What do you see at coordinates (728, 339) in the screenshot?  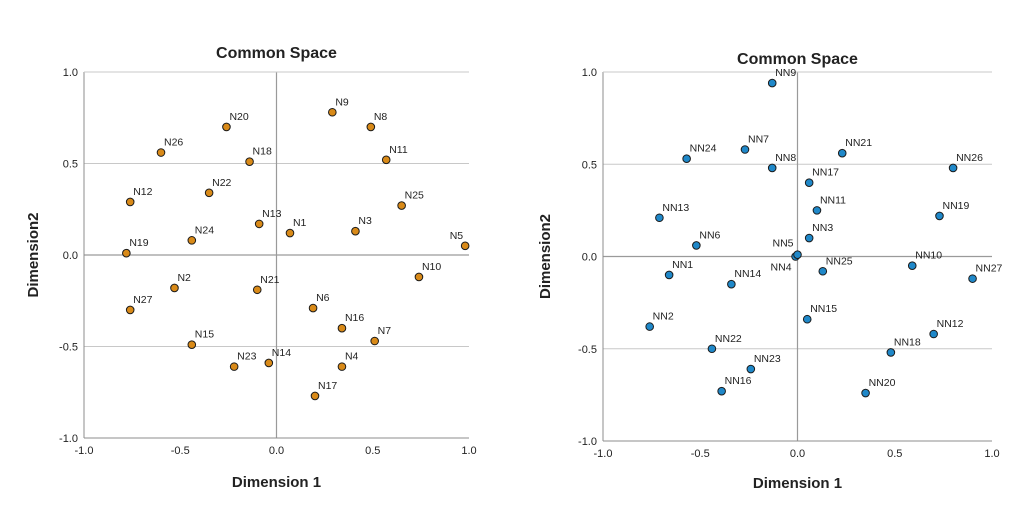 I see `data-point-label: NN22` at bounding box center [728, 339].